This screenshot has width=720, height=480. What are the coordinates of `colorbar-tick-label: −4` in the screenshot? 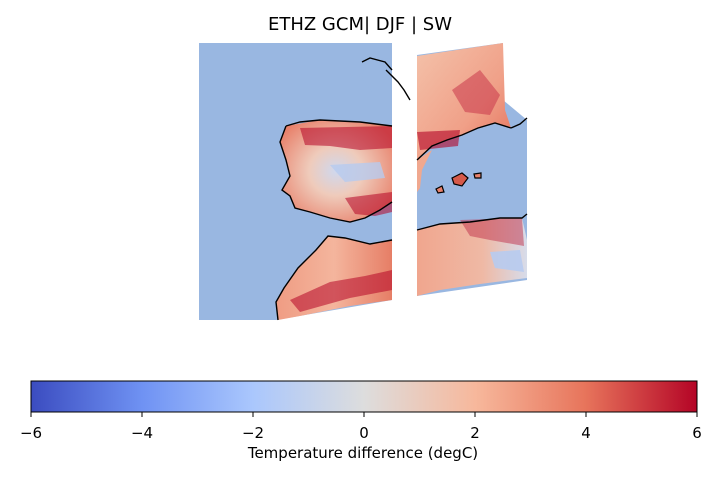 It's located at (142, 433).